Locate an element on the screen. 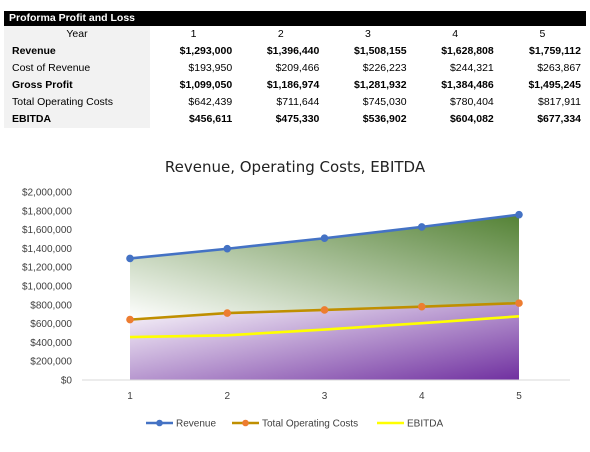 The image size is (590, 452). table-title: Proforma Profit and Loss is located at coordinates (295, 18).